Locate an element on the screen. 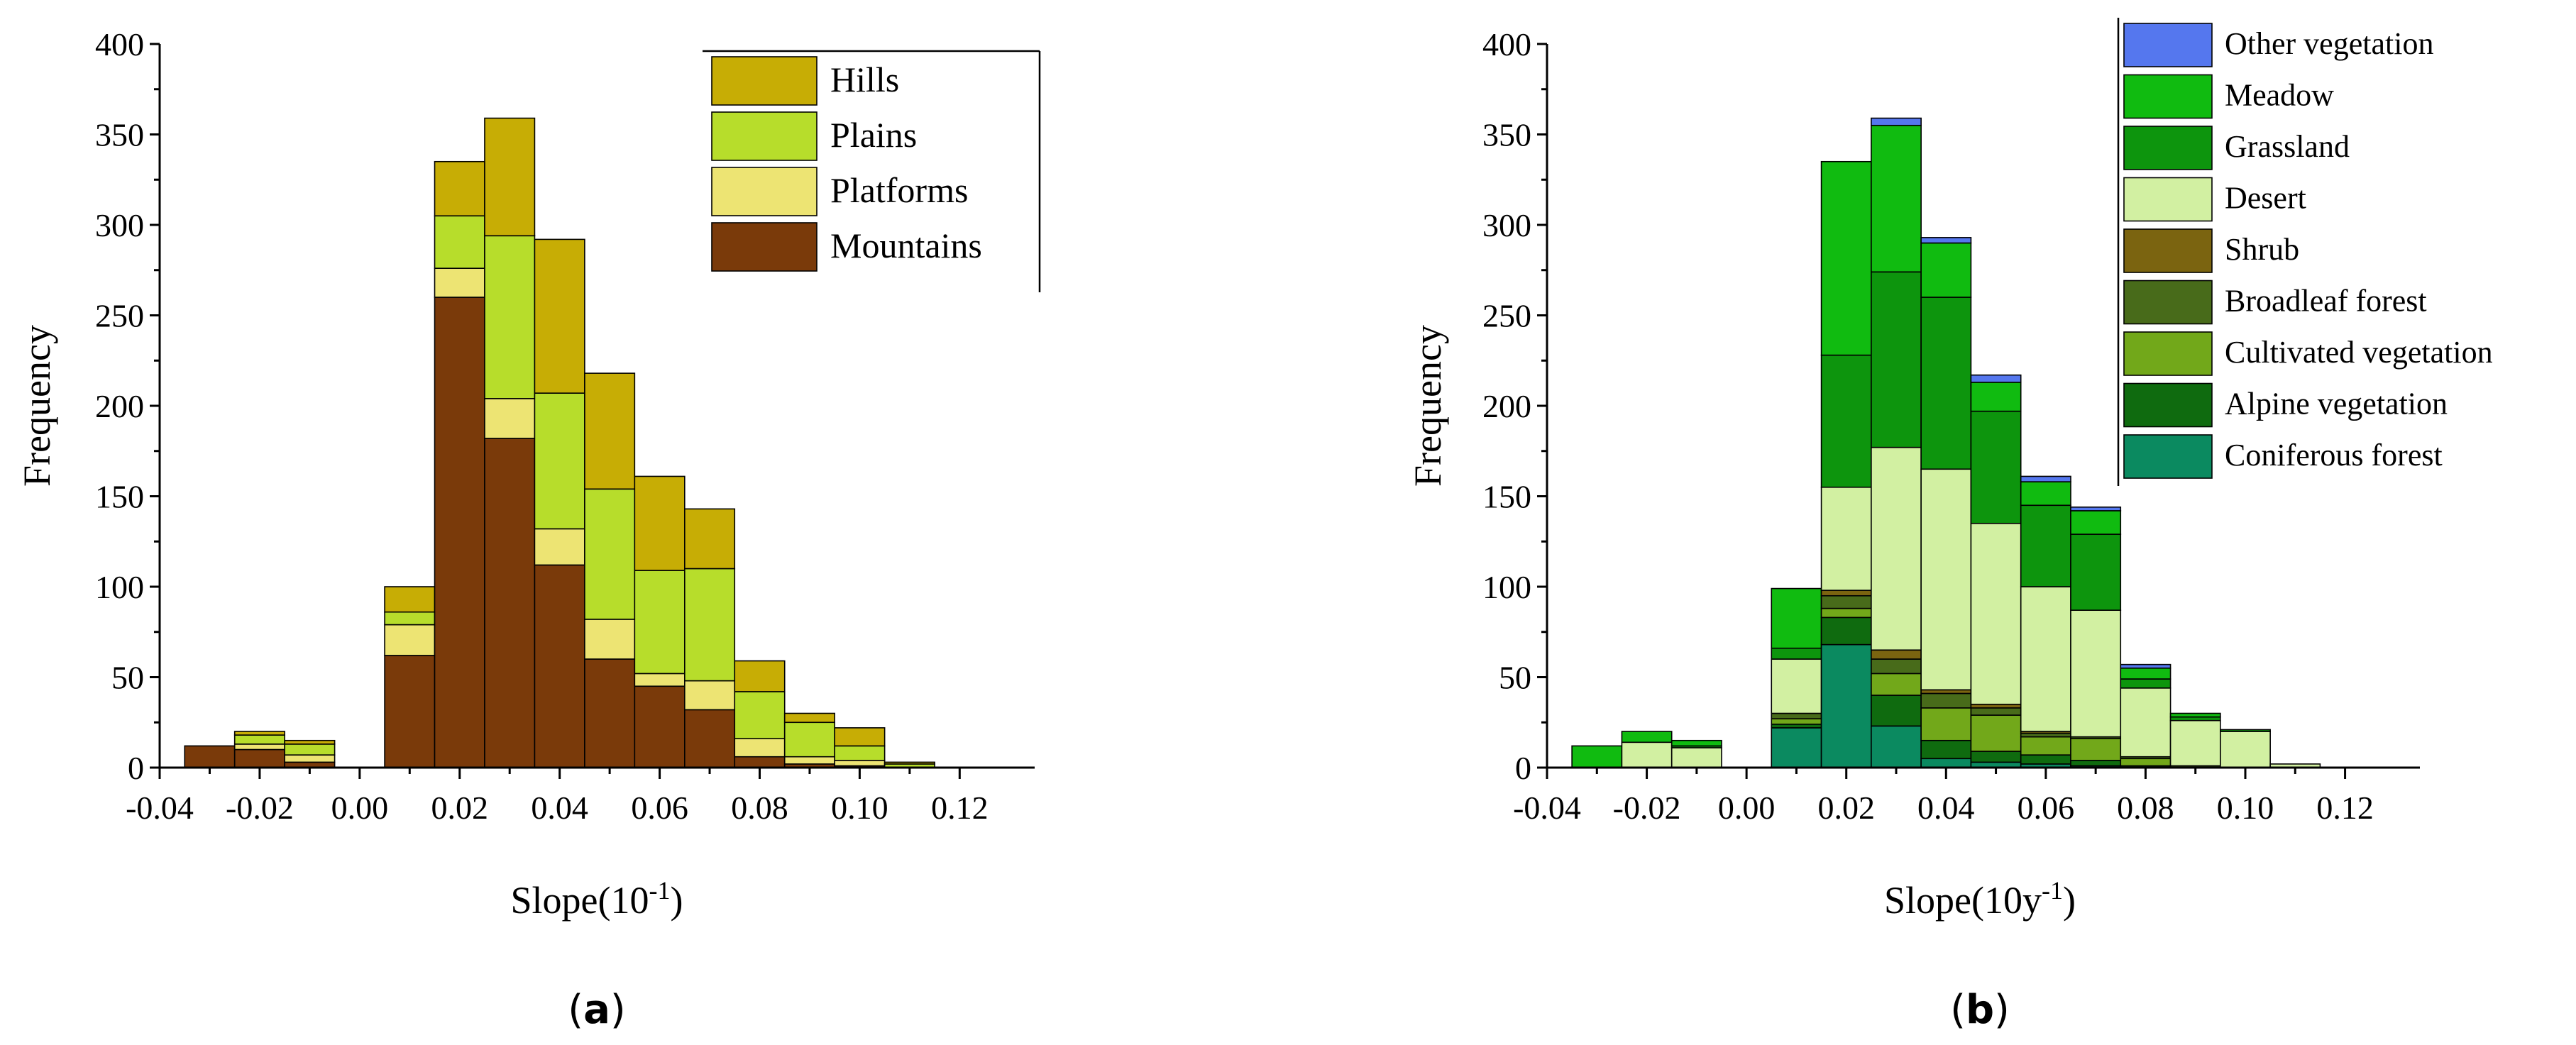 This screenshot has height=1045, width=2576. legend-item: Mountains is located at coordinates (846, 247).